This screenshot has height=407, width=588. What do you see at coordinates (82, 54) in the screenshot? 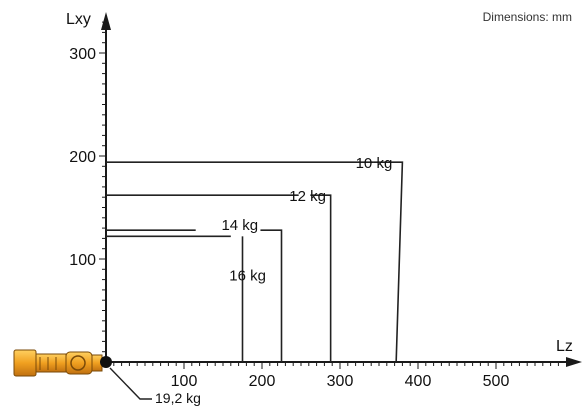
I see `y-tick-label: 300` at bounding box center [82, 54].